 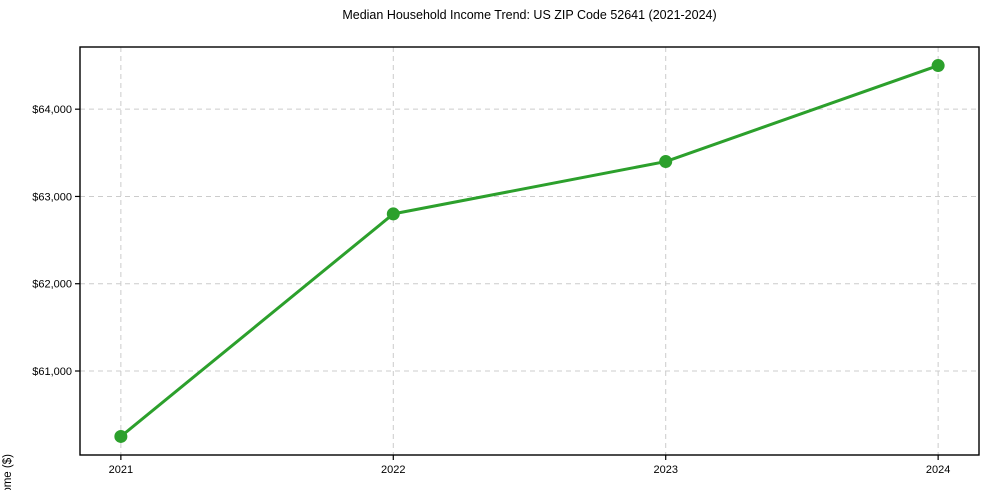 I want to click on y-tick-label: $61,000, so click(x=52, y=372).